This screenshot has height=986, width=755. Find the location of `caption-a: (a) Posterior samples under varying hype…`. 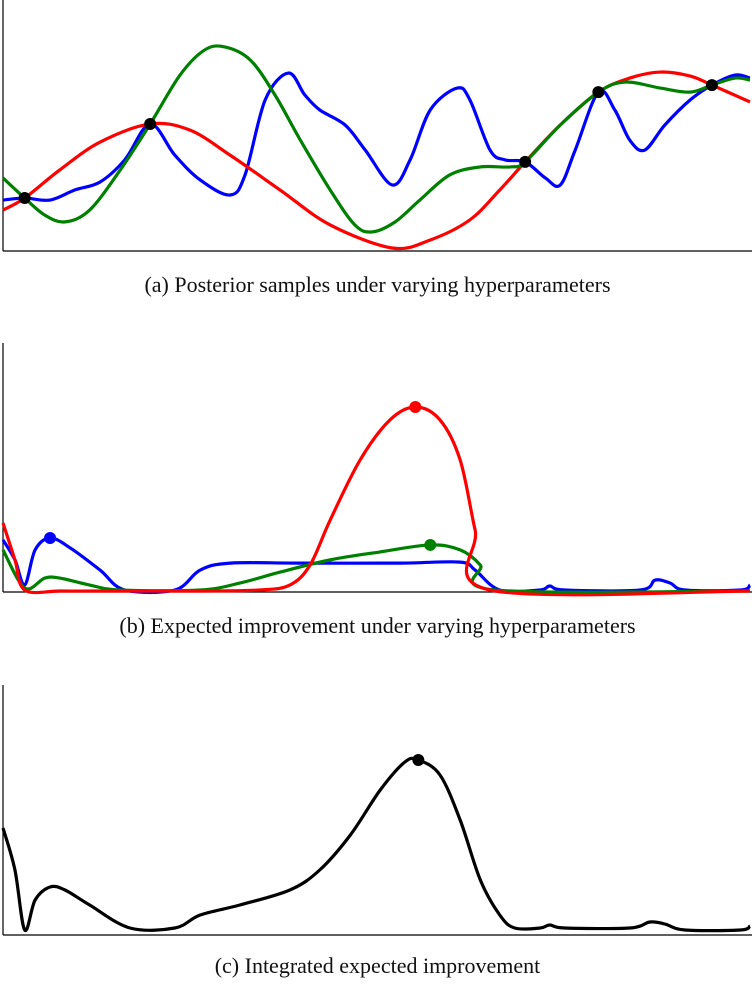

caption-a: (a) Posterior samples under varying hype… is located at coordinates (377, 284).